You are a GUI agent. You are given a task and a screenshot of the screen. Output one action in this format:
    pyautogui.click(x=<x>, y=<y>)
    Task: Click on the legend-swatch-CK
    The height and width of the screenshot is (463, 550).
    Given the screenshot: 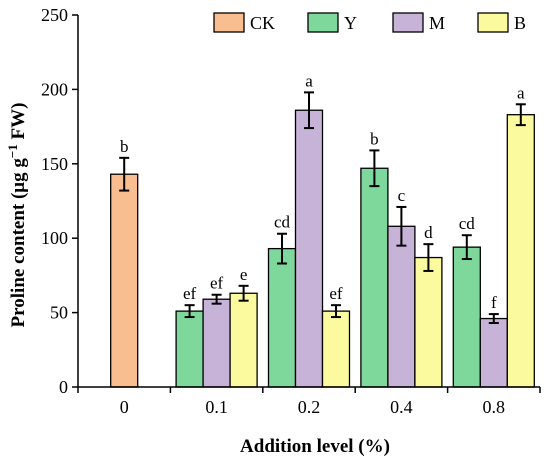 What is the action you would take?
    pyautogui.click(x=229, y=22)
    